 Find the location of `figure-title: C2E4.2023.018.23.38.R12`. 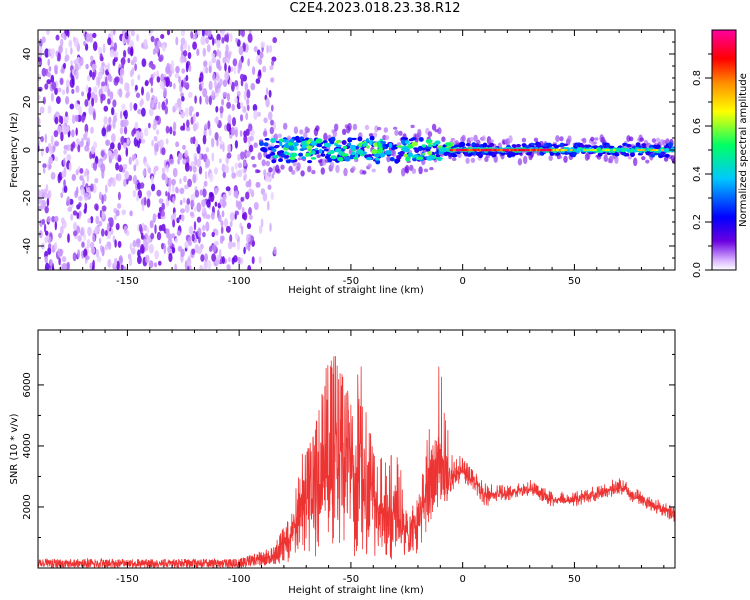

figure-title: C2E4.2023.018.23.38.R12 is located at coordinates (375, 8).